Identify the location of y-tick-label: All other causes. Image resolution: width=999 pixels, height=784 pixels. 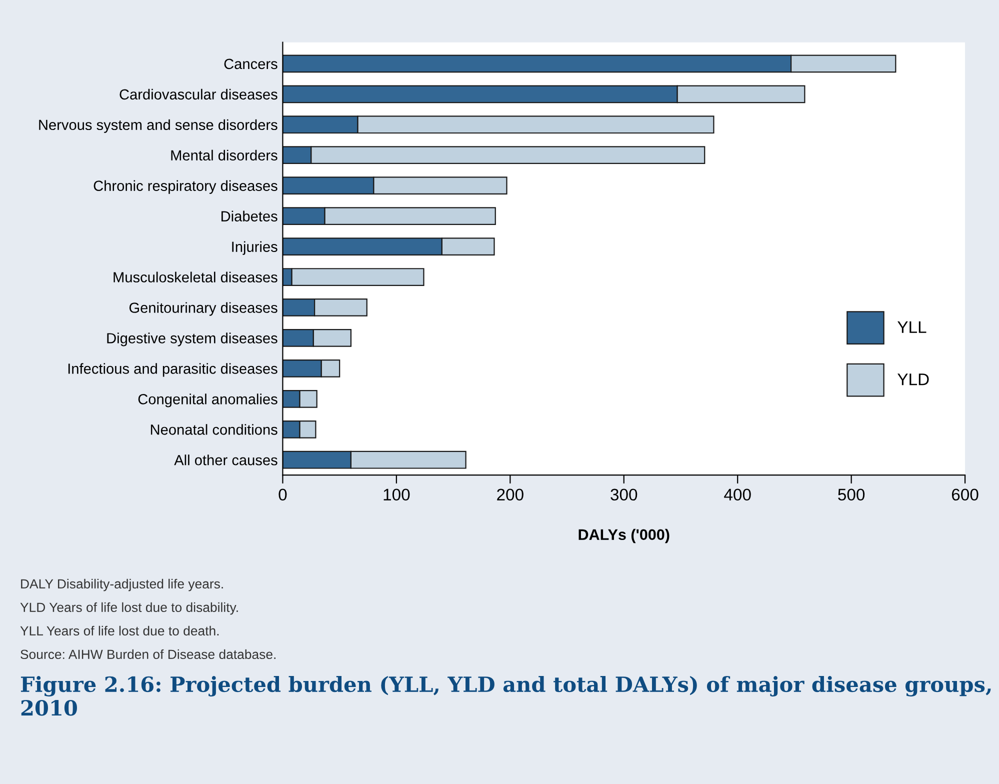
(226, 460).